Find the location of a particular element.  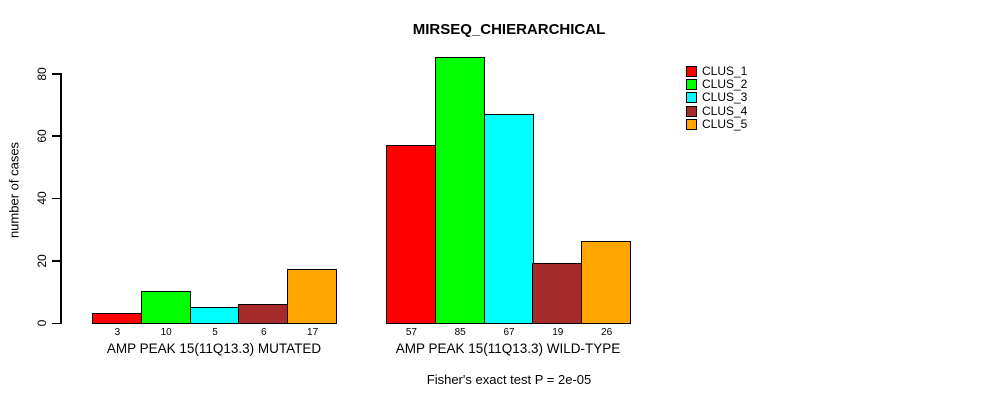

bar-value-label: 5 is located at coordinates (215, 332).